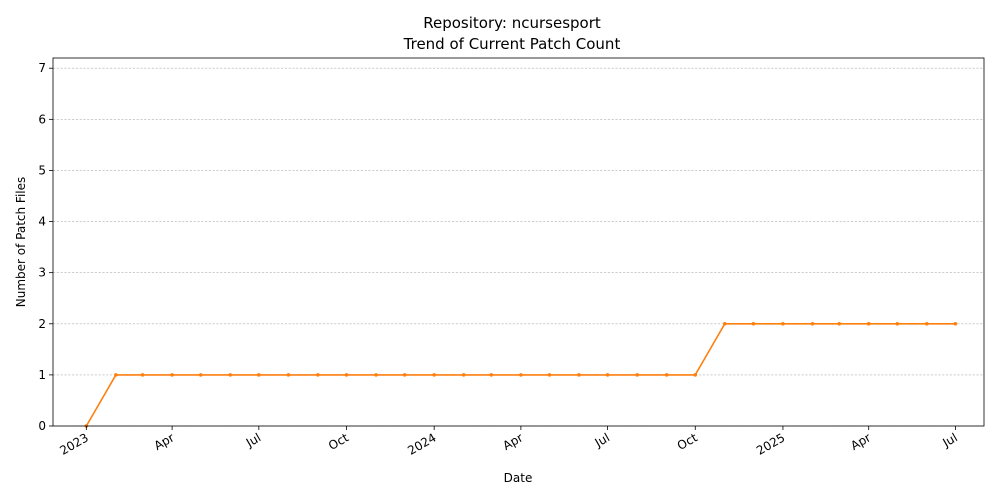 This screenshot has height=500, width=1000. I want to click on y-tick-label: 4, so click(42, 222).